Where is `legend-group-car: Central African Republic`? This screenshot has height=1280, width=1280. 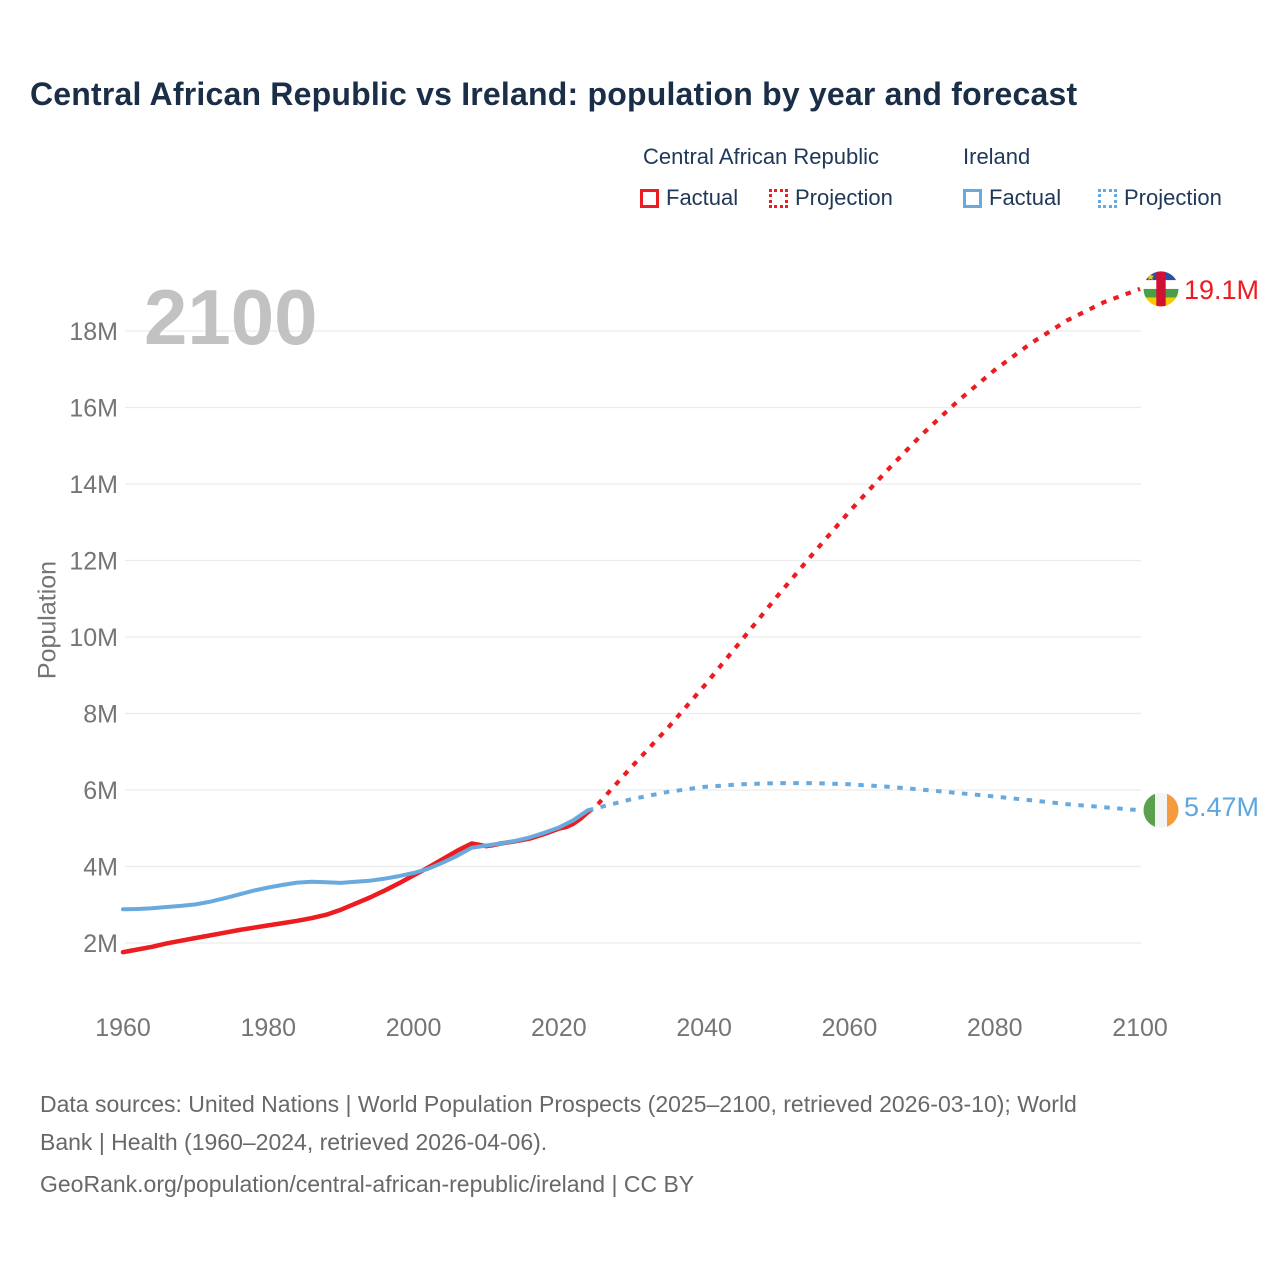 legend-group-car: Central African Republic is located at coordinates (761, 156).